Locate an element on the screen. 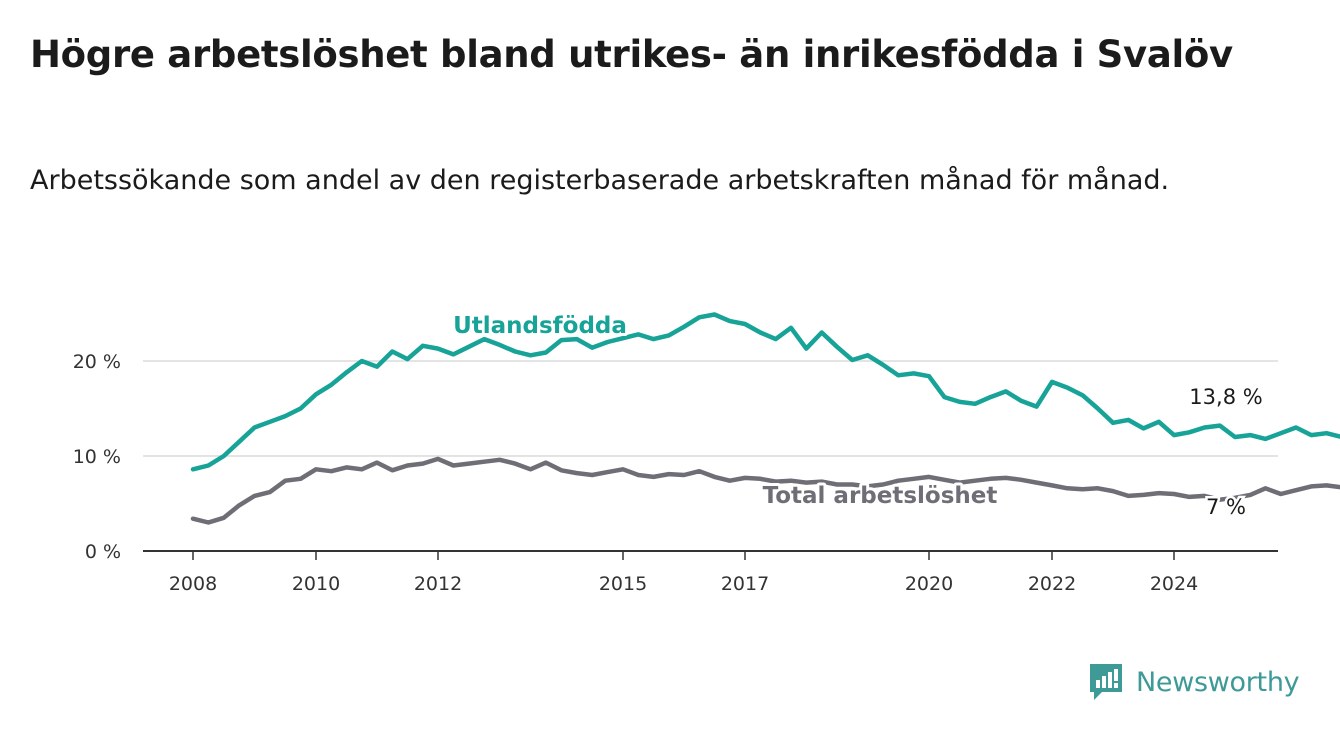 The width and height of the screenshot is (1340, 734). x-tick-label: 2022 is located at coordinates (1052, 584).